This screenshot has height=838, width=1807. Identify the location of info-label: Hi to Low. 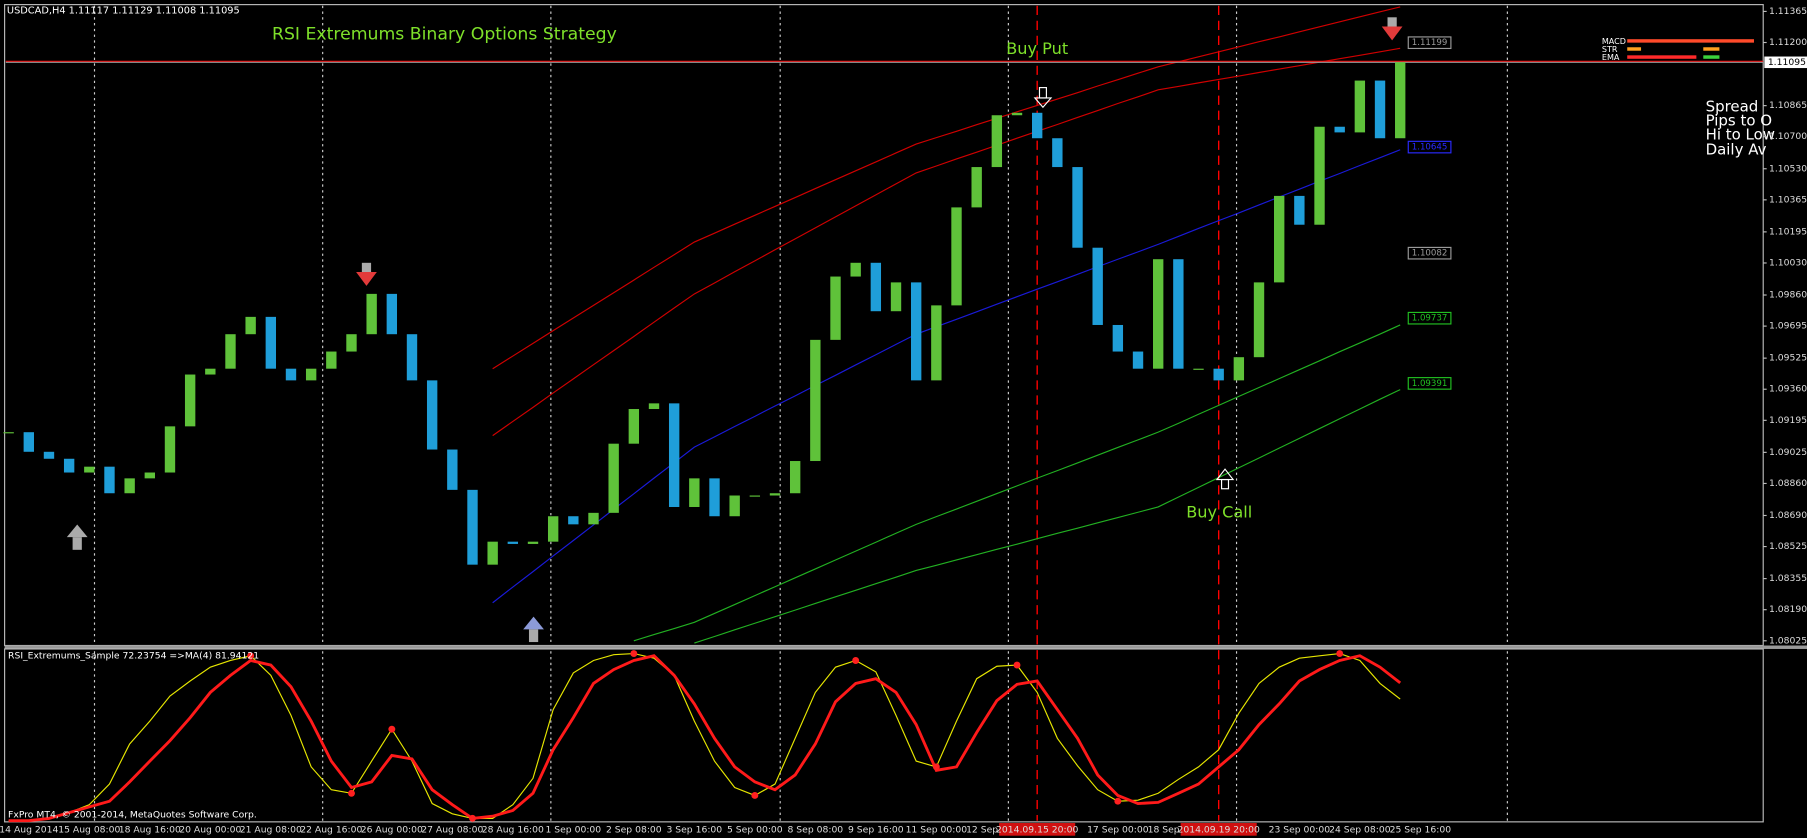
(1740, 134).